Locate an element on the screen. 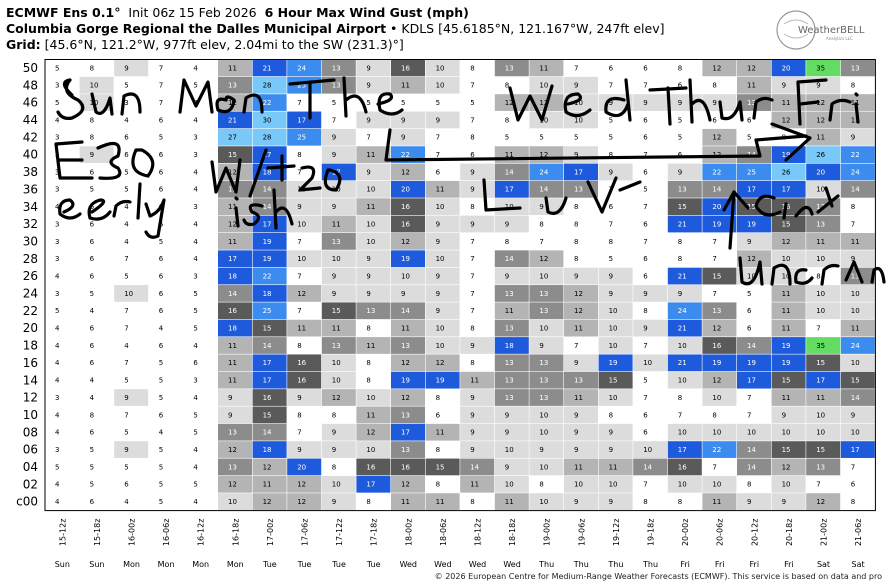  gust-value: 12 is located at coordinates (786, 120).